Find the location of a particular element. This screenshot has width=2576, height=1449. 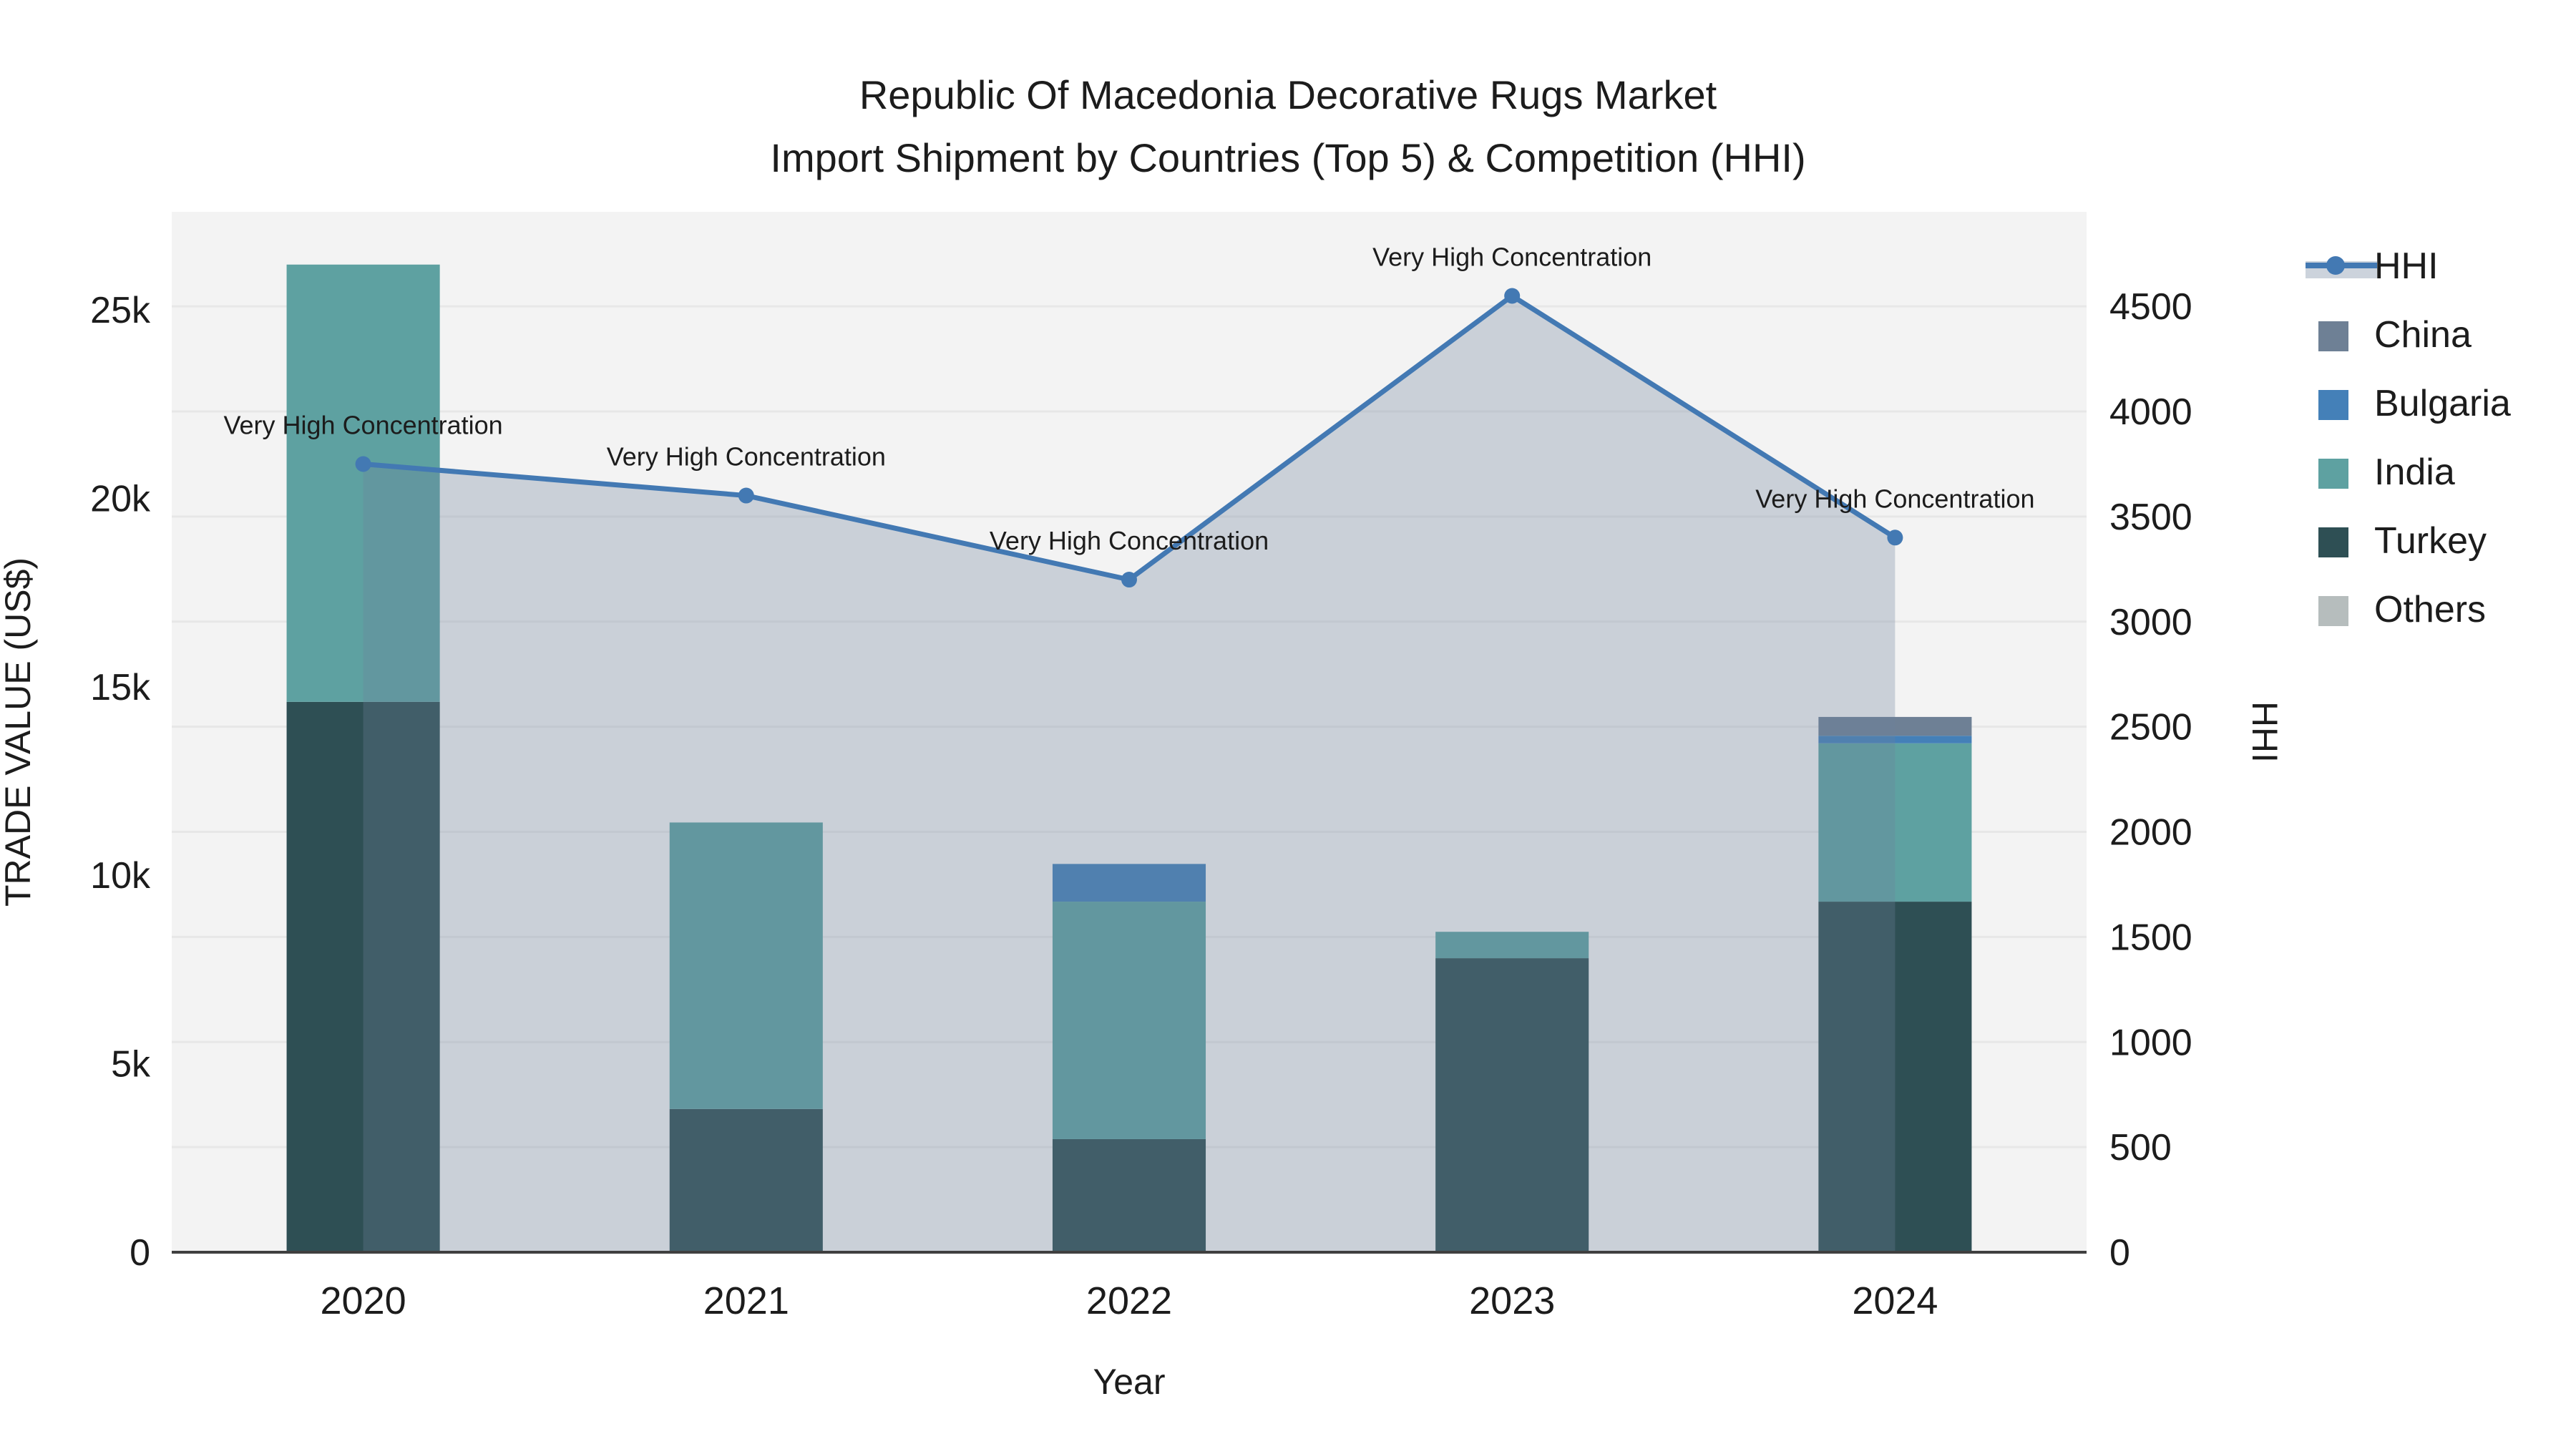

hhi-point-2020 is located at coordinates (363, 464).